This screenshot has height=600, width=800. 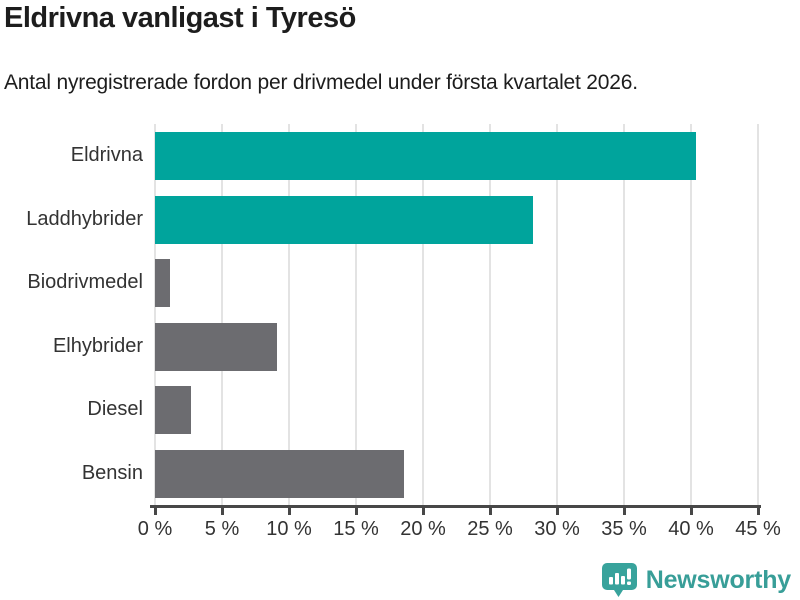 I want to click on x-tick-label: 45 %, so click(x=758, y=529).